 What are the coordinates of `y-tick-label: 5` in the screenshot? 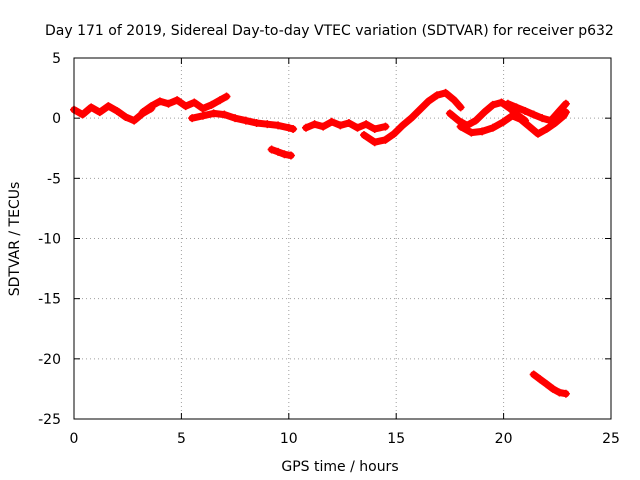 It's located at (56, 59).